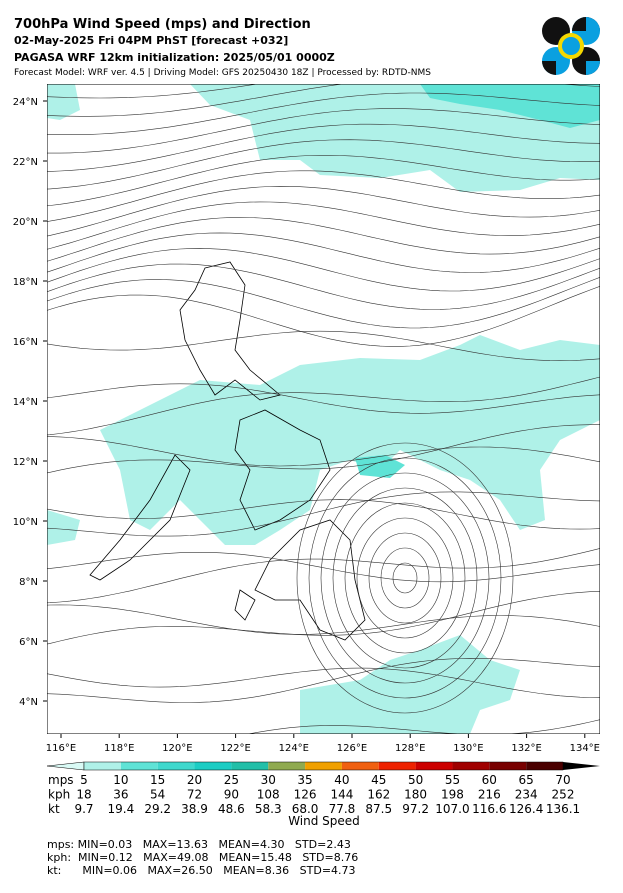 This screenshot has width=623, height=893. I want to click on lat-label: 4°N, so click(28, 702).